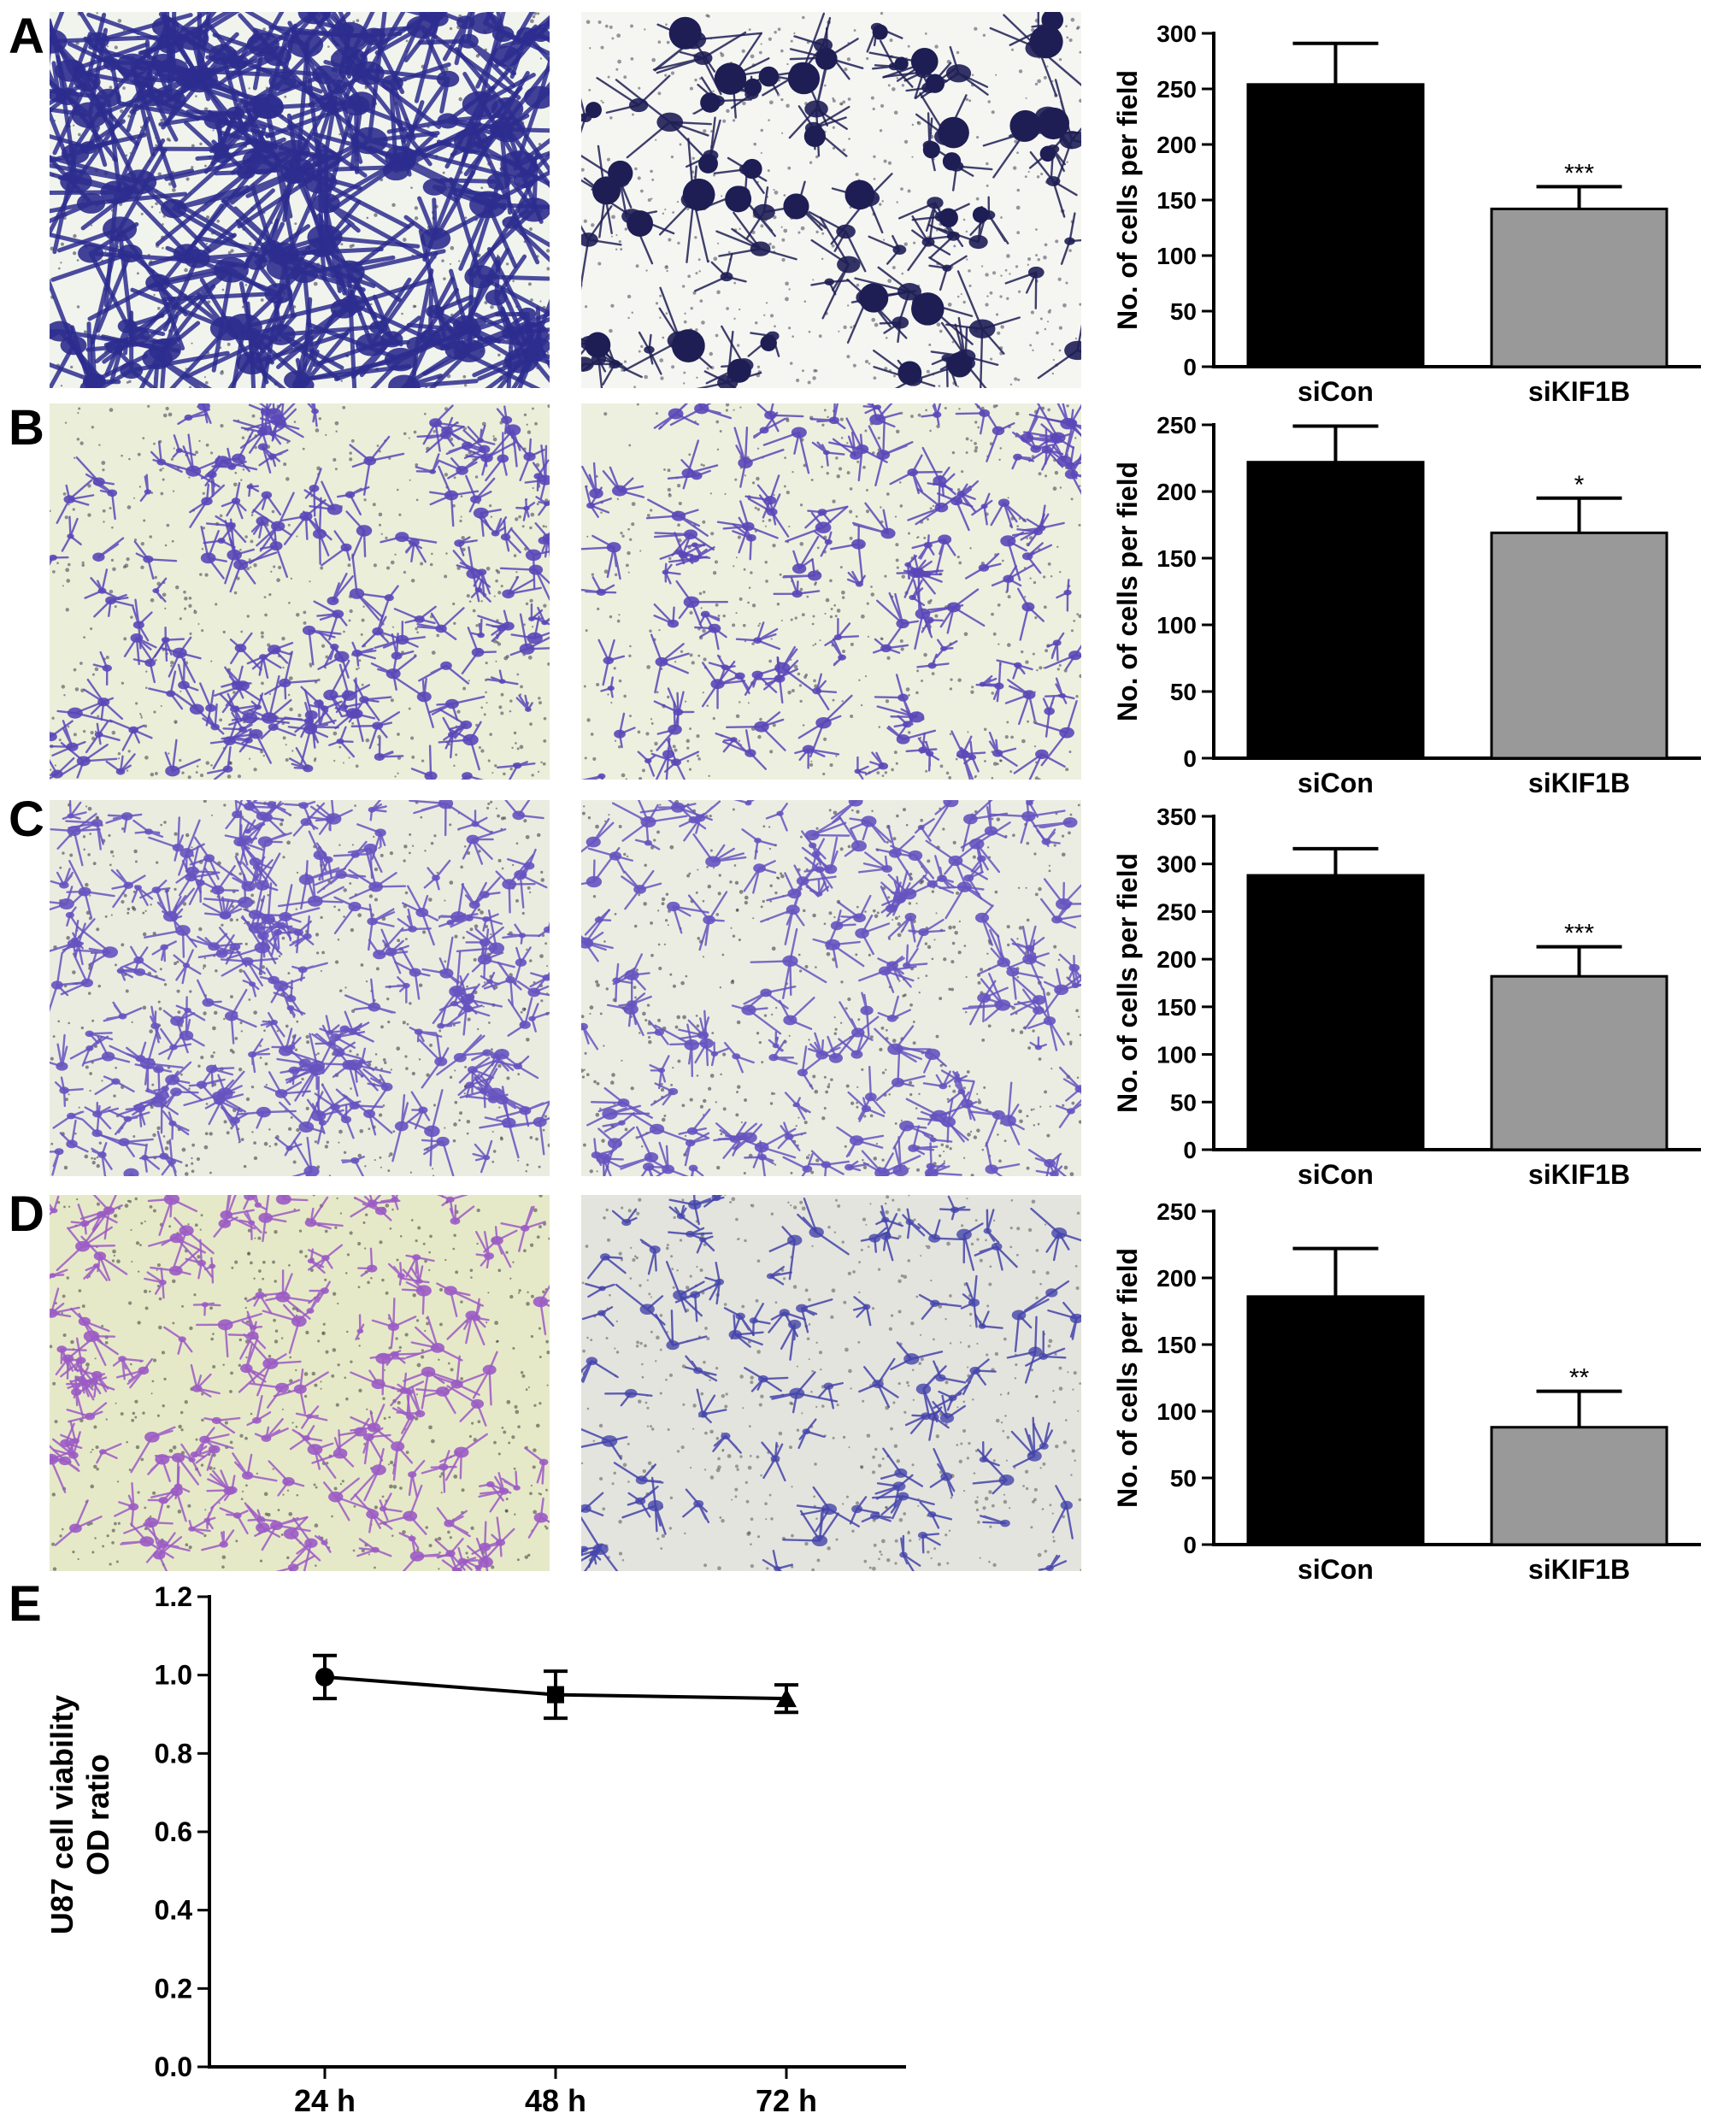 This screenshot has width=1736, height=2119. Describe the element at coordinates (26, 1604) in the screenshot. I see `panel-letter-e: E` at that location.